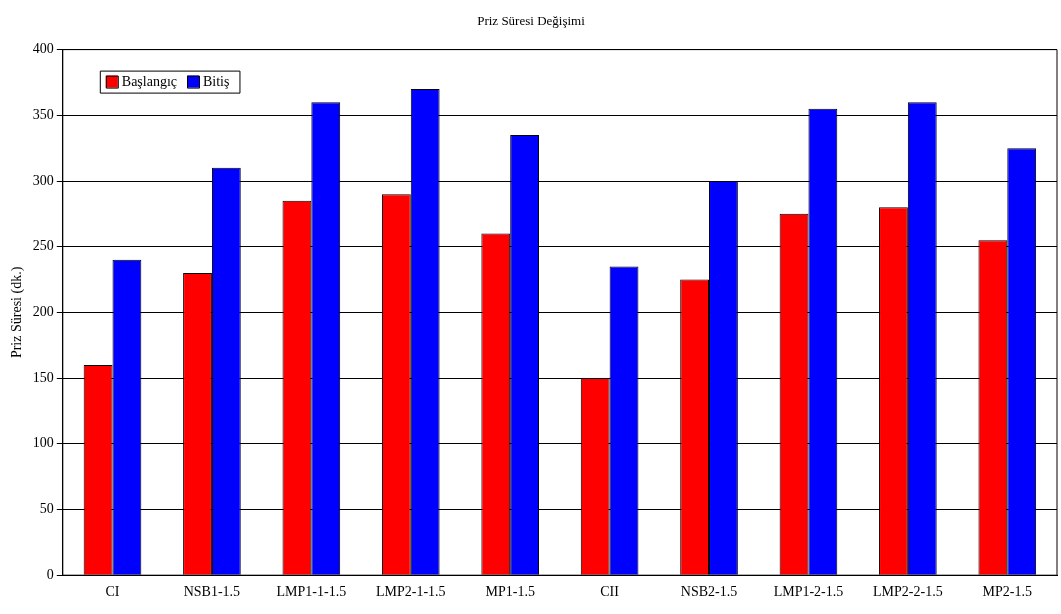  Describe the element at coordinates (43, 312) in the screenshot. I see `y-tick-label: 200` at that location.